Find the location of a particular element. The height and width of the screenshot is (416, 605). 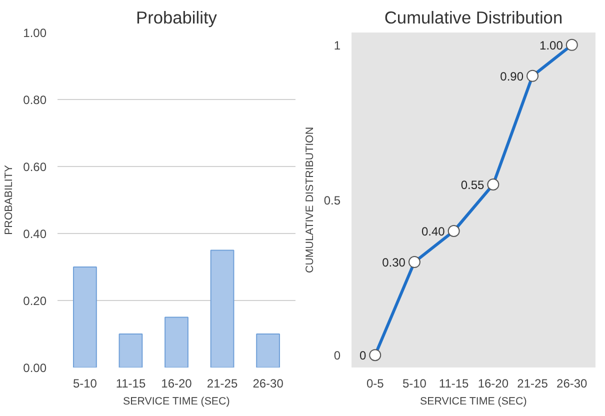

y-tick-label: 0.20 is located at coordinates (35, 301).